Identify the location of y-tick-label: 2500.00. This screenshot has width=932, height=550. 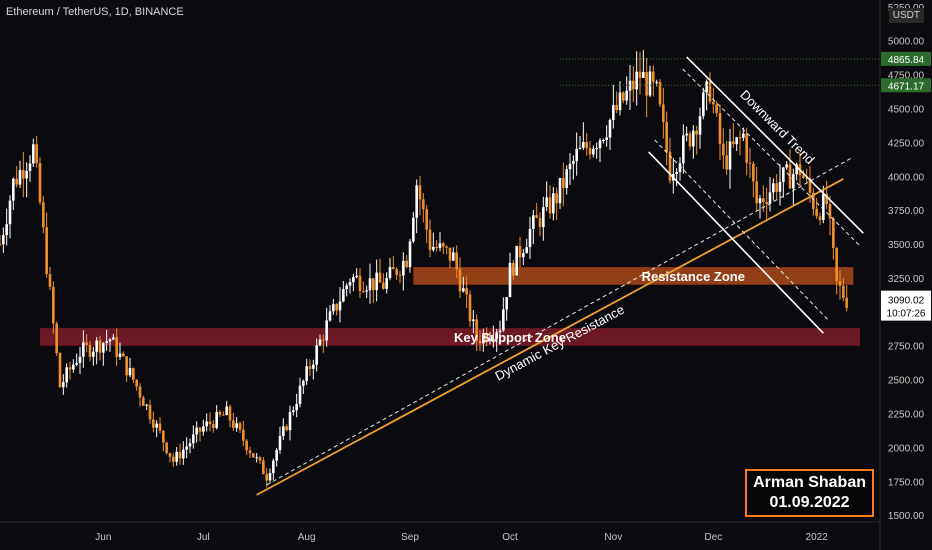
(906, 381).